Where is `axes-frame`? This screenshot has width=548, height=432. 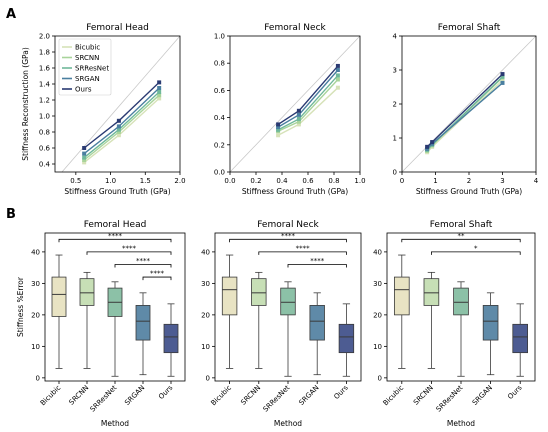
axes-frame is located at coordinates (117, 104).